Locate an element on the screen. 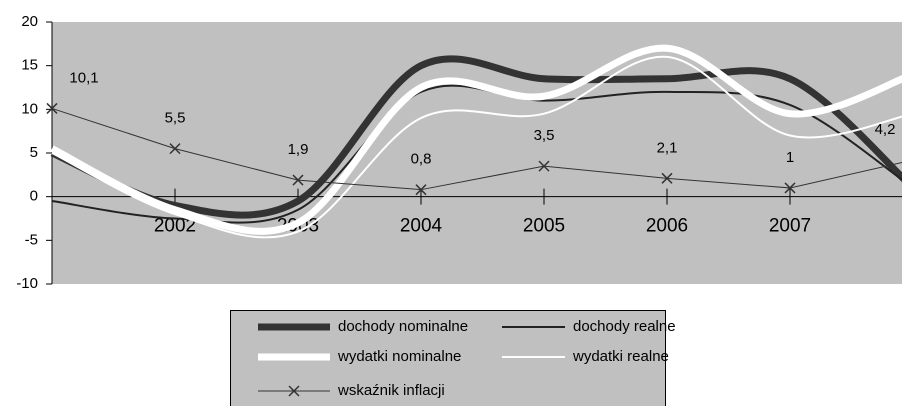  y-tick-label: -5 is located at coordinates (31, 239).